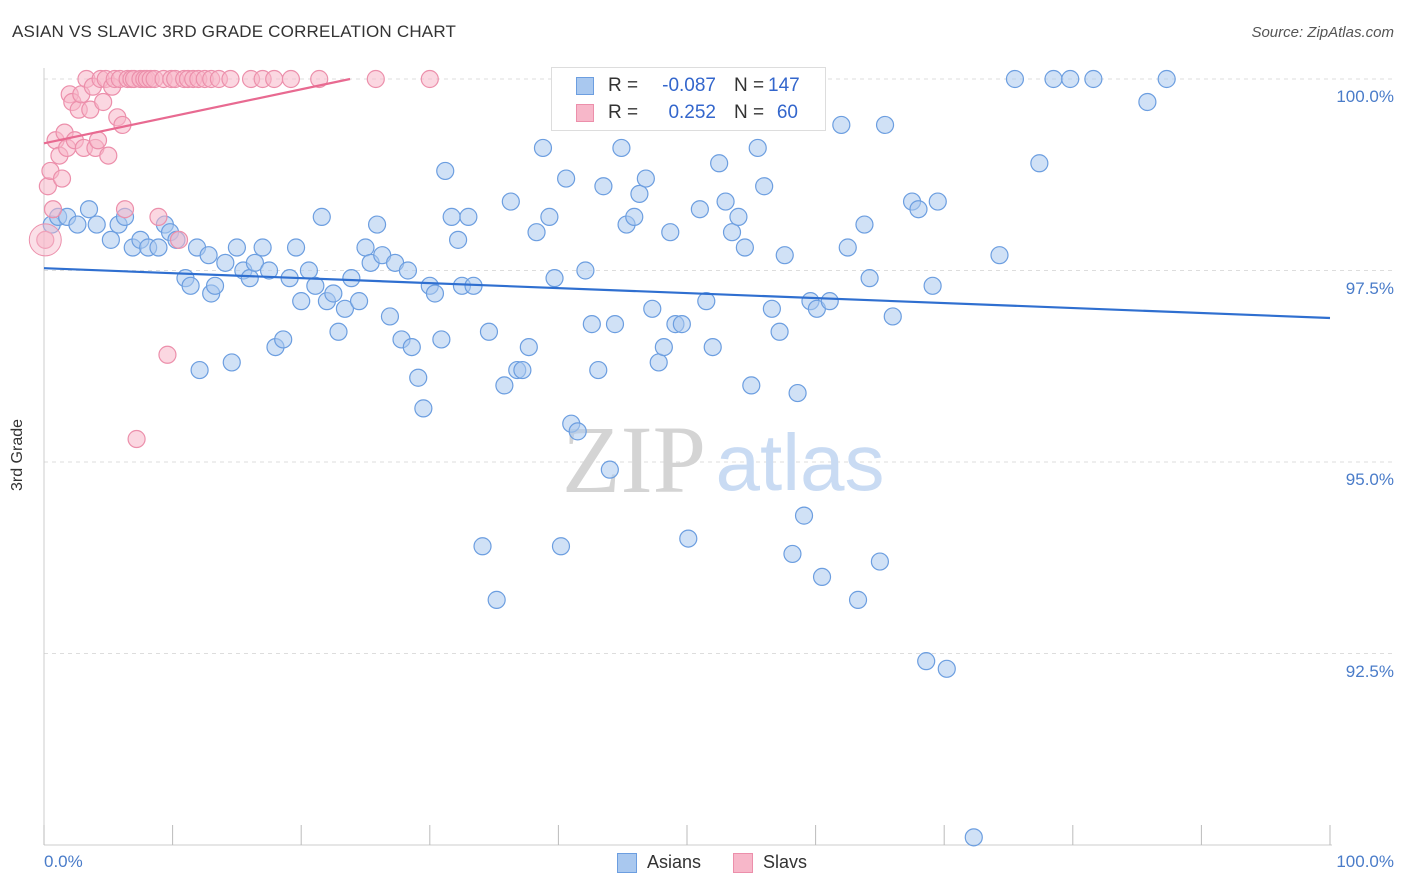  What do you see at coordinates (770, 862) in the screenshot?
I see `legend-item-slavs: Slavs` at bounding box center [770, 862].